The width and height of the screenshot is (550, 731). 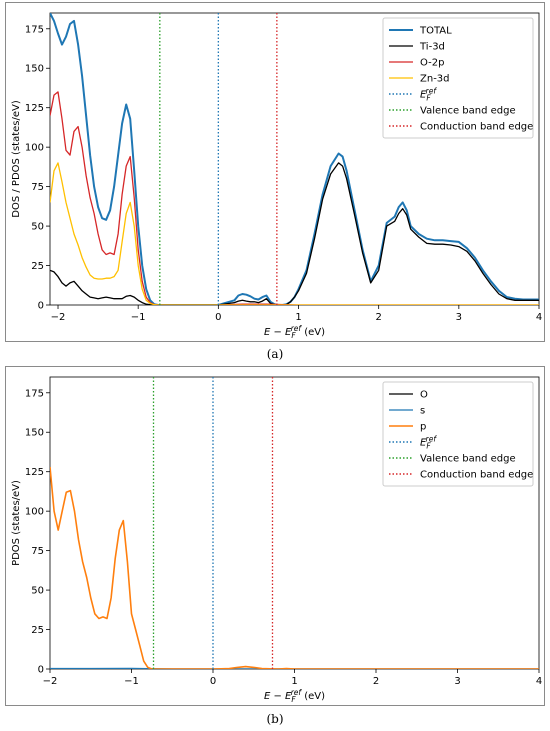 What do you see at coordinates (294, 668) in the screenshot?
I see `series-line-s` at bounding box center [294, 668].